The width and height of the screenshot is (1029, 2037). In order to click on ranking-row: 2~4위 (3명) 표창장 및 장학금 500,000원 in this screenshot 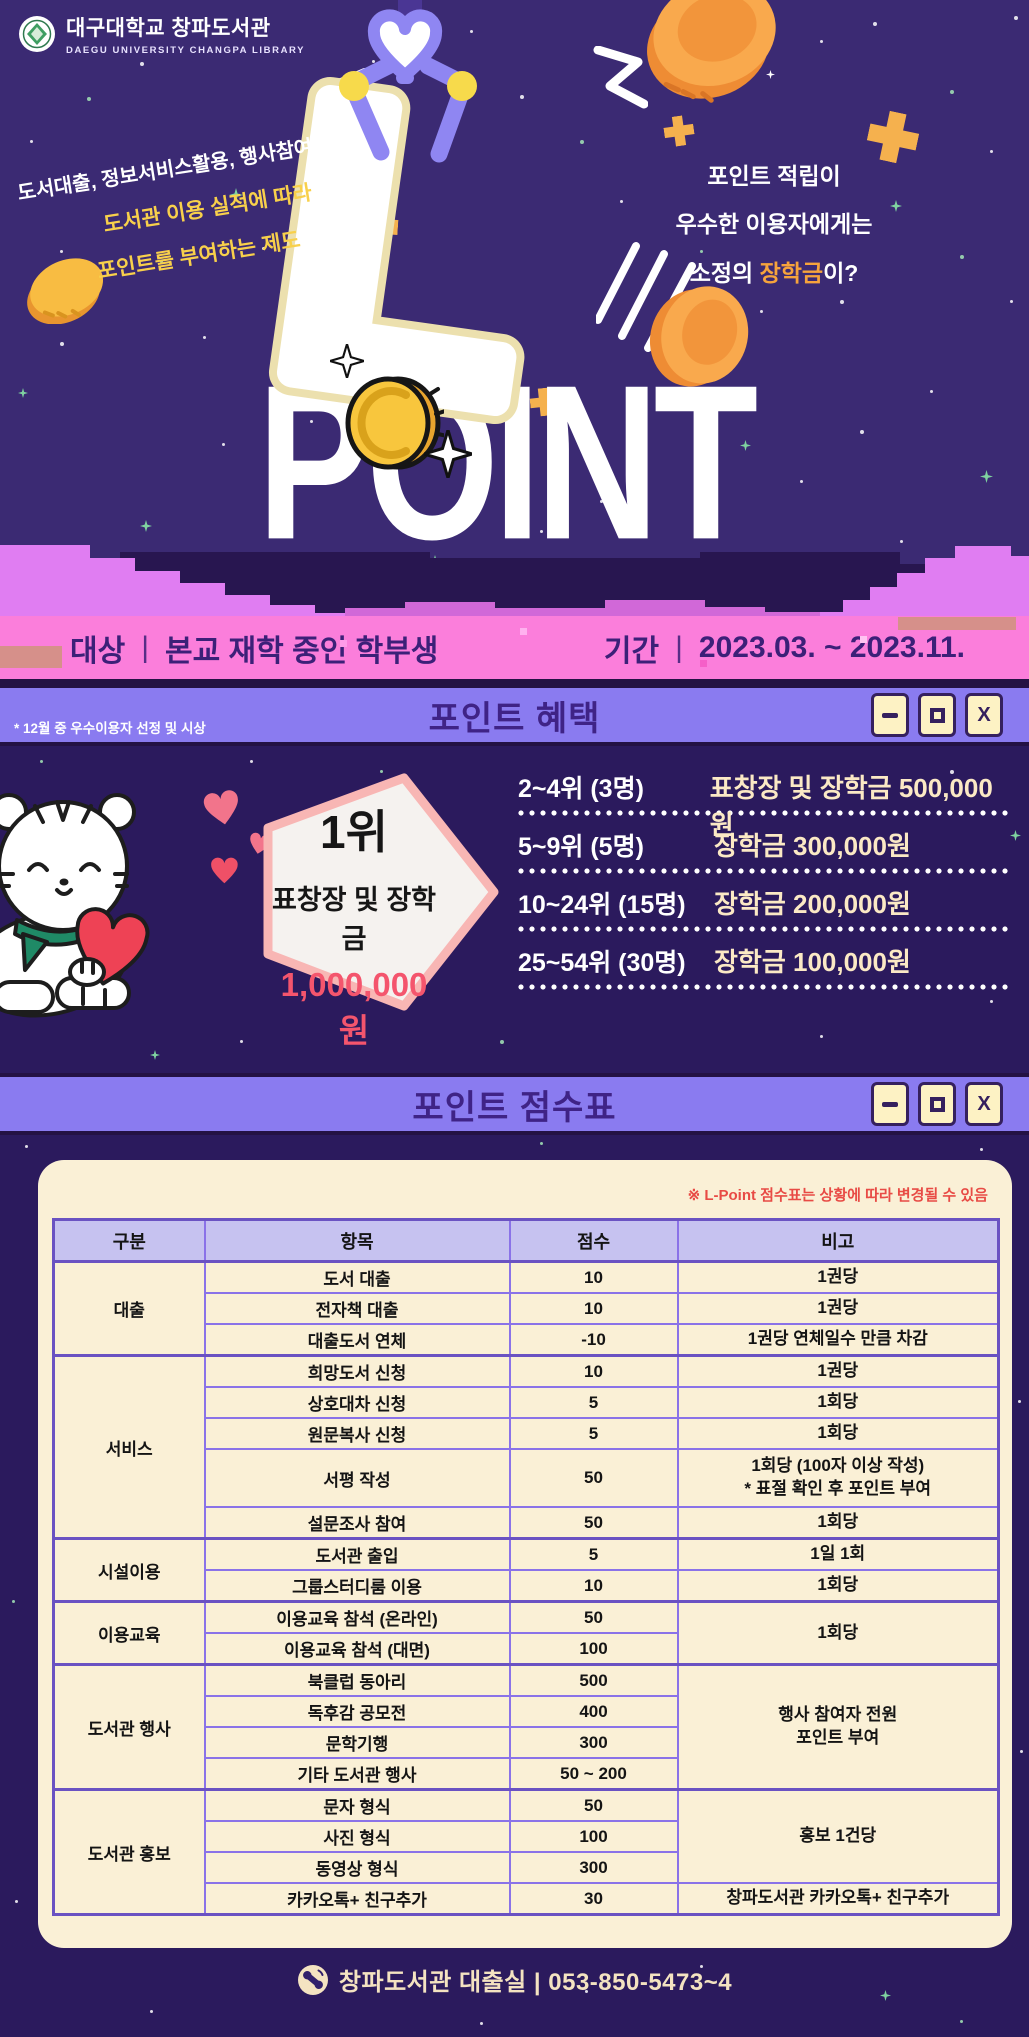, I will do `click(764, 804)`.